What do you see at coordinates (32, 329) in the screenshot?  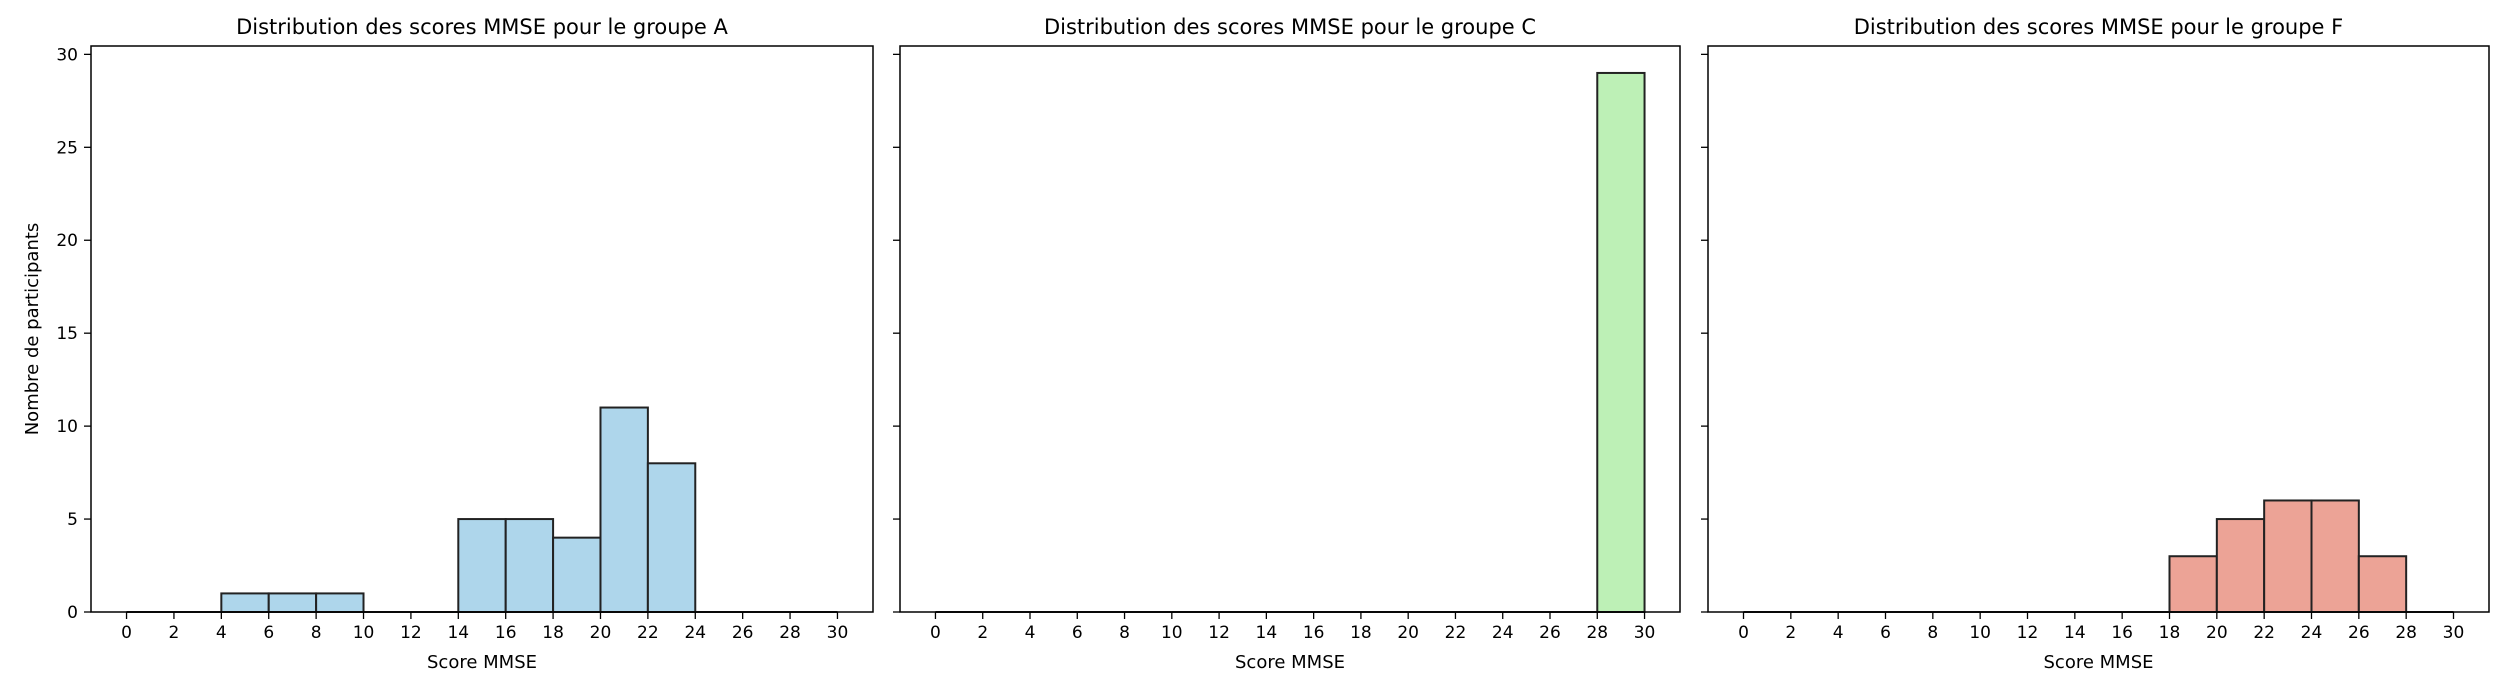 I see `y-axis-label: Nombre de participants` at bounding box center [32, 329].